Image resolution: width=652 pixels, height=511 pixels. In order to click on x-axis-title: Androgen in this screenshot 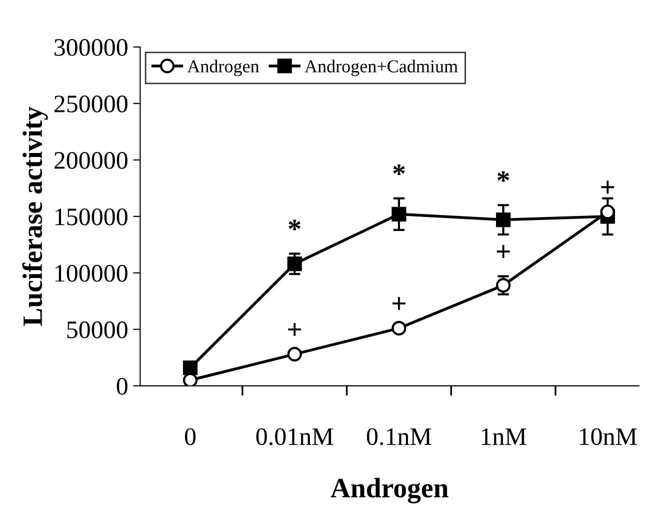, I will do `click(389, 491)`.